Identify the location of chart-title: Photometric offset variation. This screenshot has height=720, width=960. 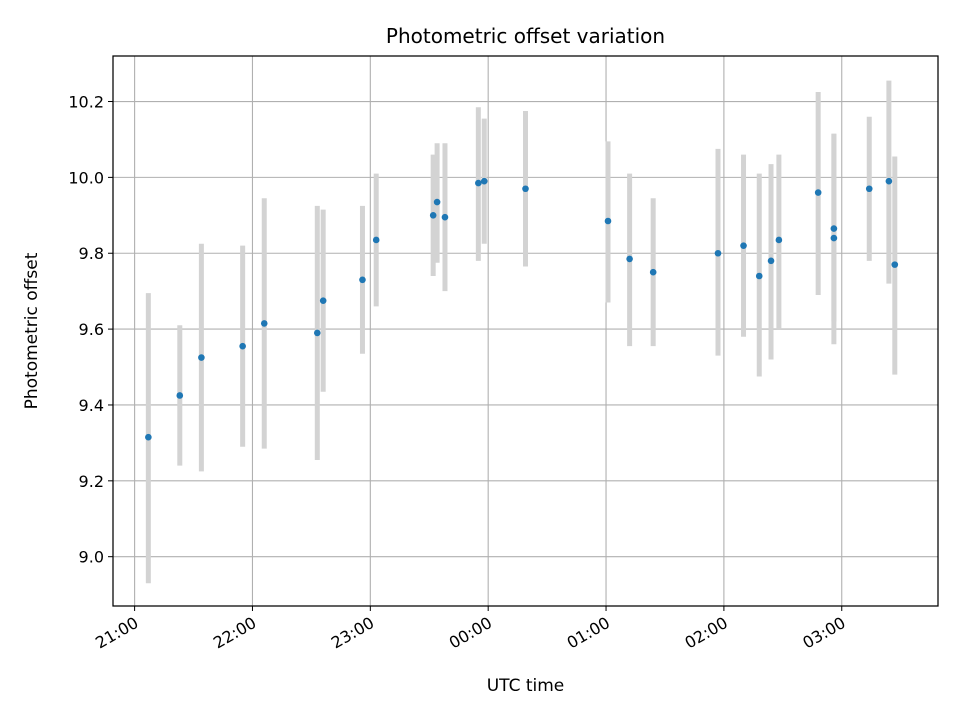
(525, 36).